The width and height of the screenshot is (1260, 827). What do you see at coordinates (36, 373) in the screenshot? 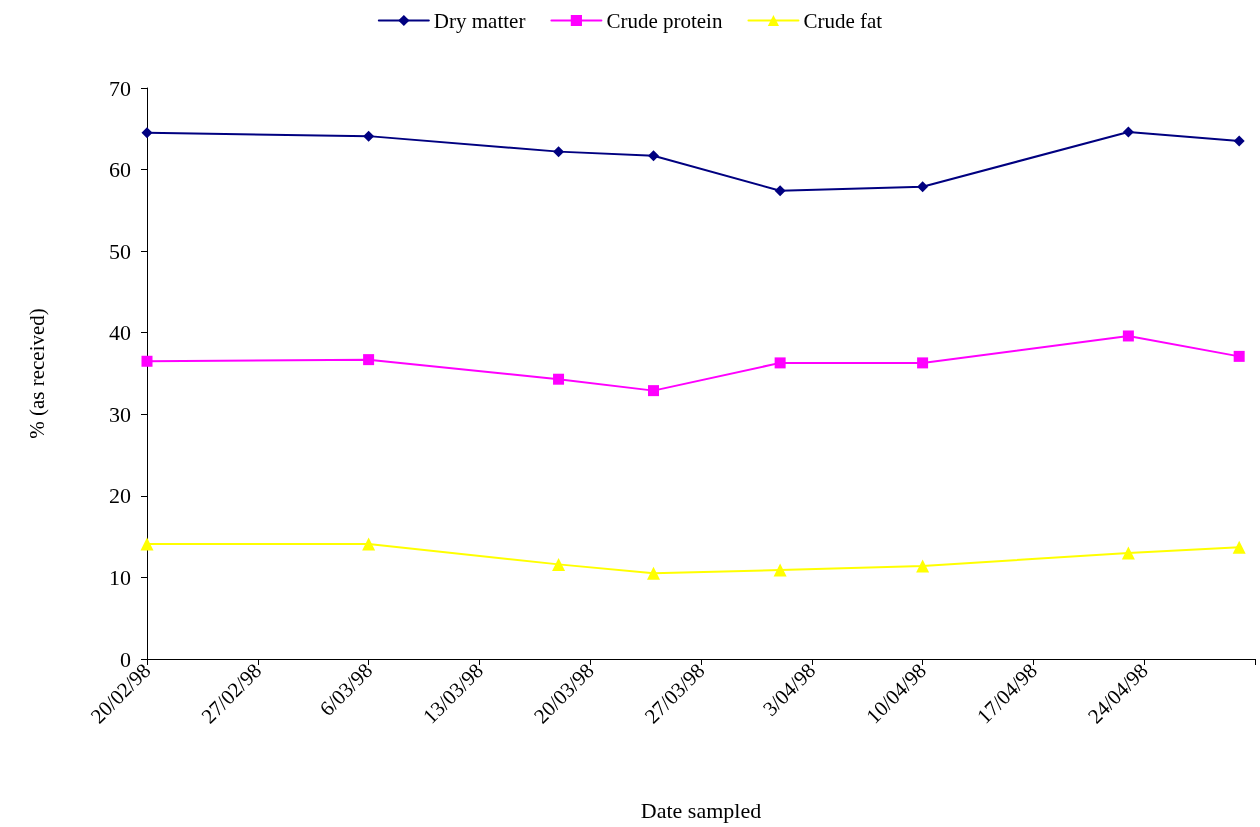
I see `y-axis-title: % (as received)` at bounding box center [36, 373].